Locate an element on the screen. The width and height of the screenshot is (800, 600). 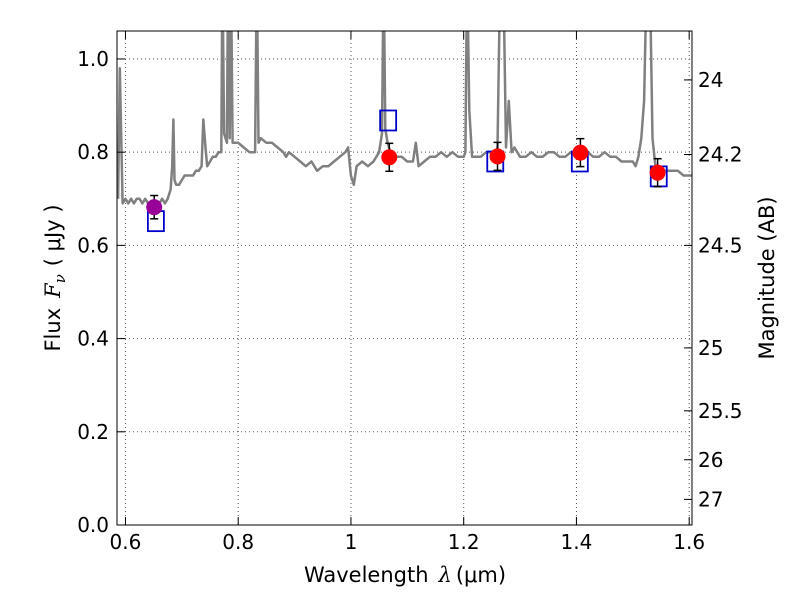
y-axis-label: Flux Fν ( μJy ) is located at coordinates (55, 277).